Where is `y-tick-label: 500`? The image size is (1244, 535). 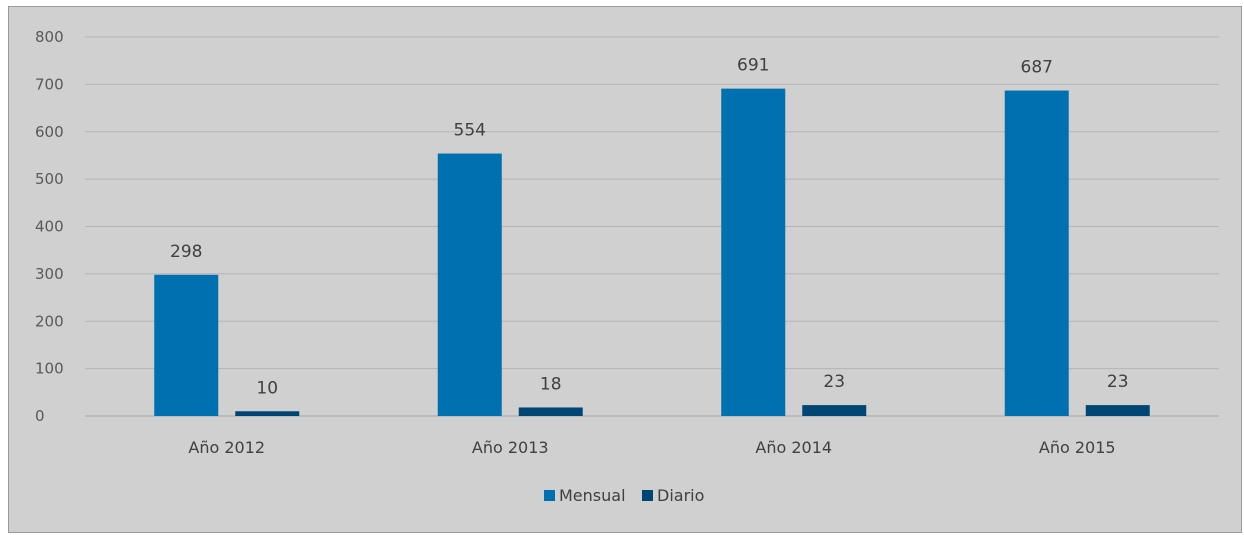
y-tick-label: 500 is located at coordinates (49, 179).